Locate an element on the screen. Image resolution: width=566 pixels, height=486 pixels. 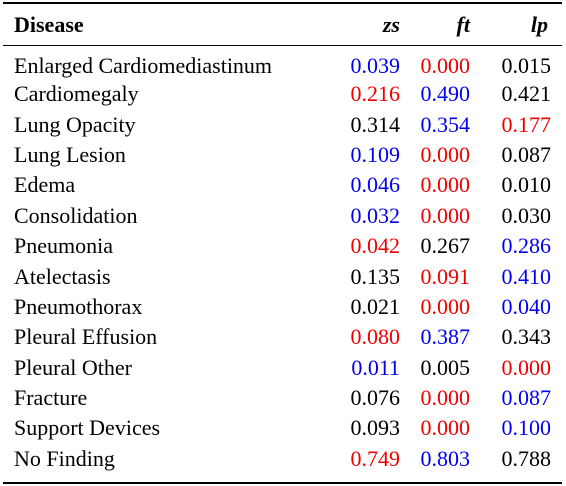
header-rule is located at coordinates (282, 45).